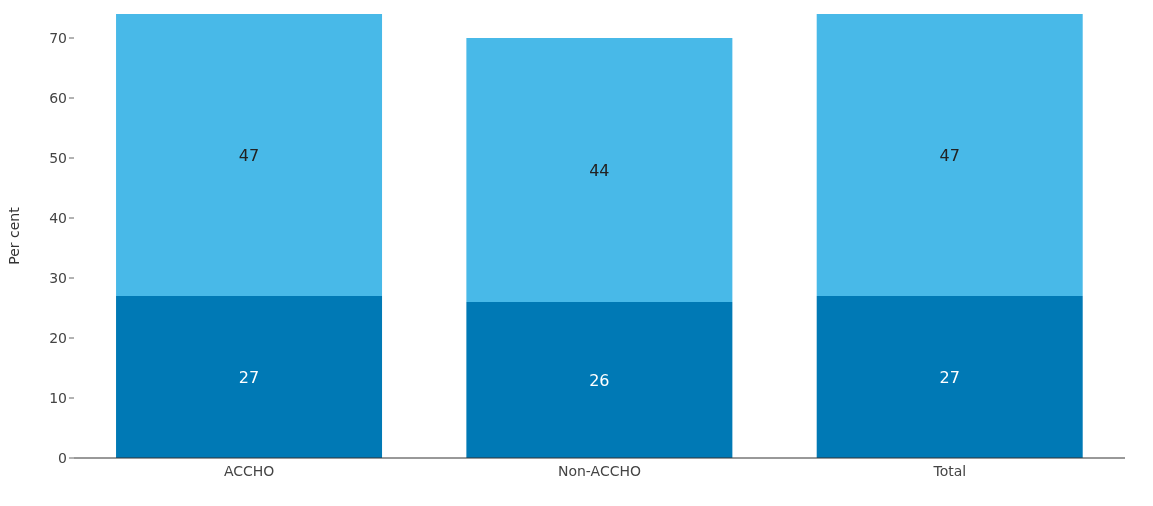  I want to click on y-tick-label: 70, so click(58, 37).